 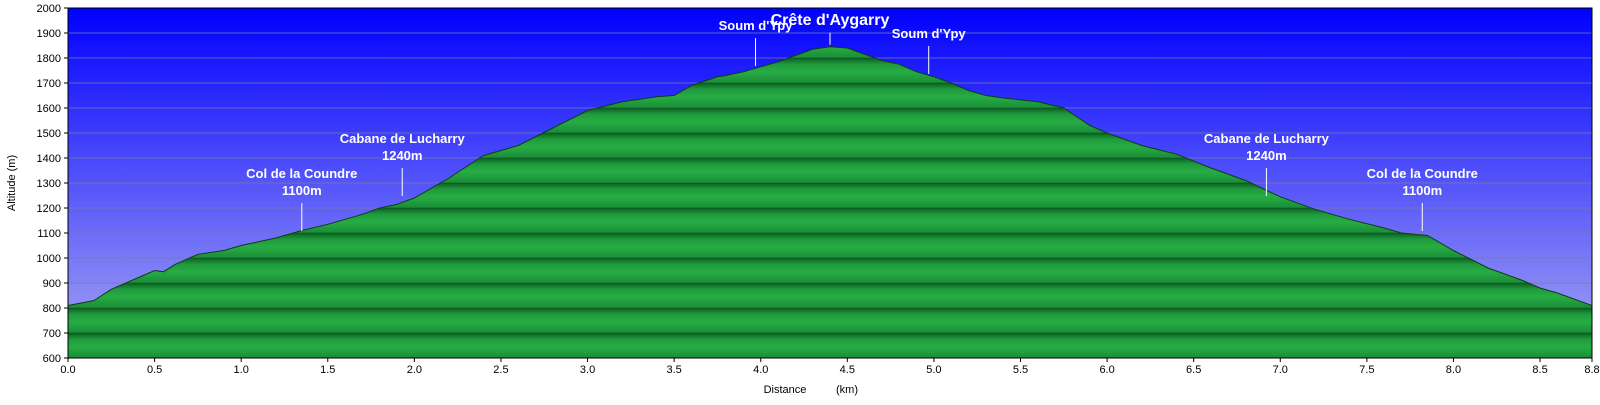 What do you see at coordinates (12, 183) in the screenshot?
I see `y-axis-title: Altitude (m)` at bounding box center [12, 183].